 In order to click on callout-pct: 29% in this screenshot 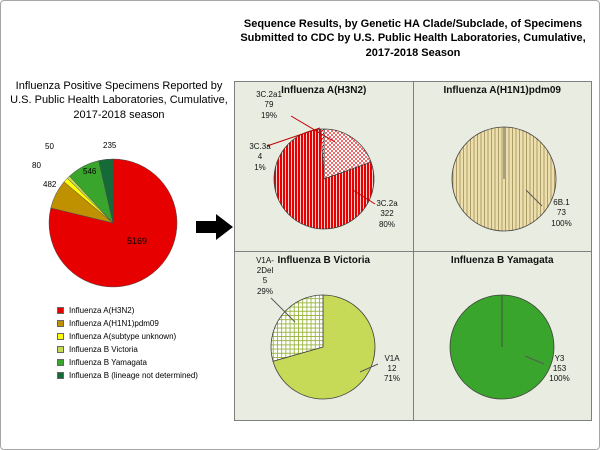, I will do `click(264, 291)`.